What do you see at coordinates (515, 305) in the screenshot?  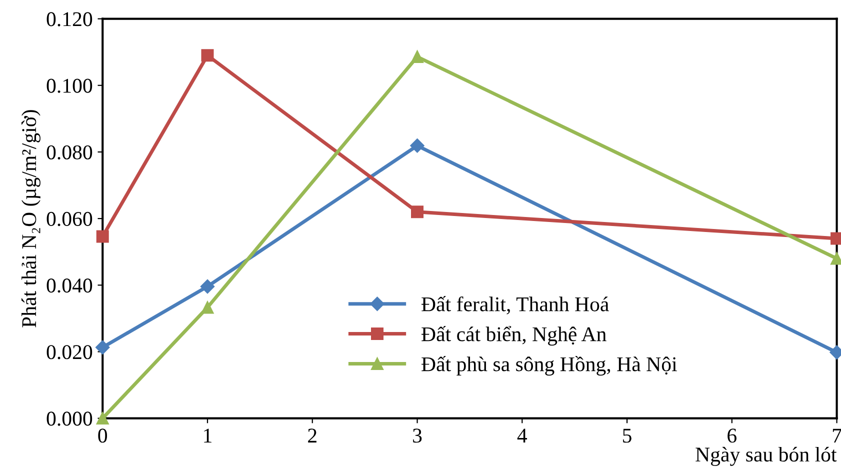 I see `legend-label: Đất feralit, Thanh Hoá` at bounding box center [515, 305].